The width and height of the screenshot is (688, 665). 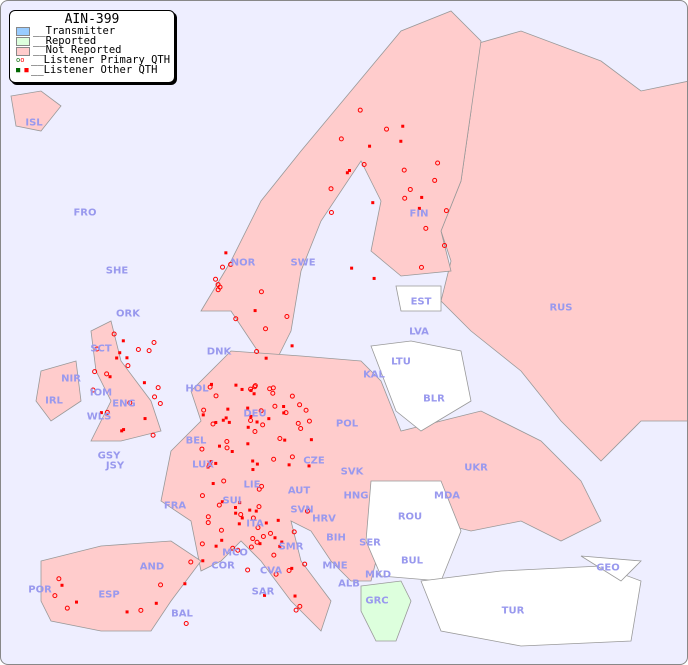 I want to click on country-label-and: AND, so click(x=152, y=567).